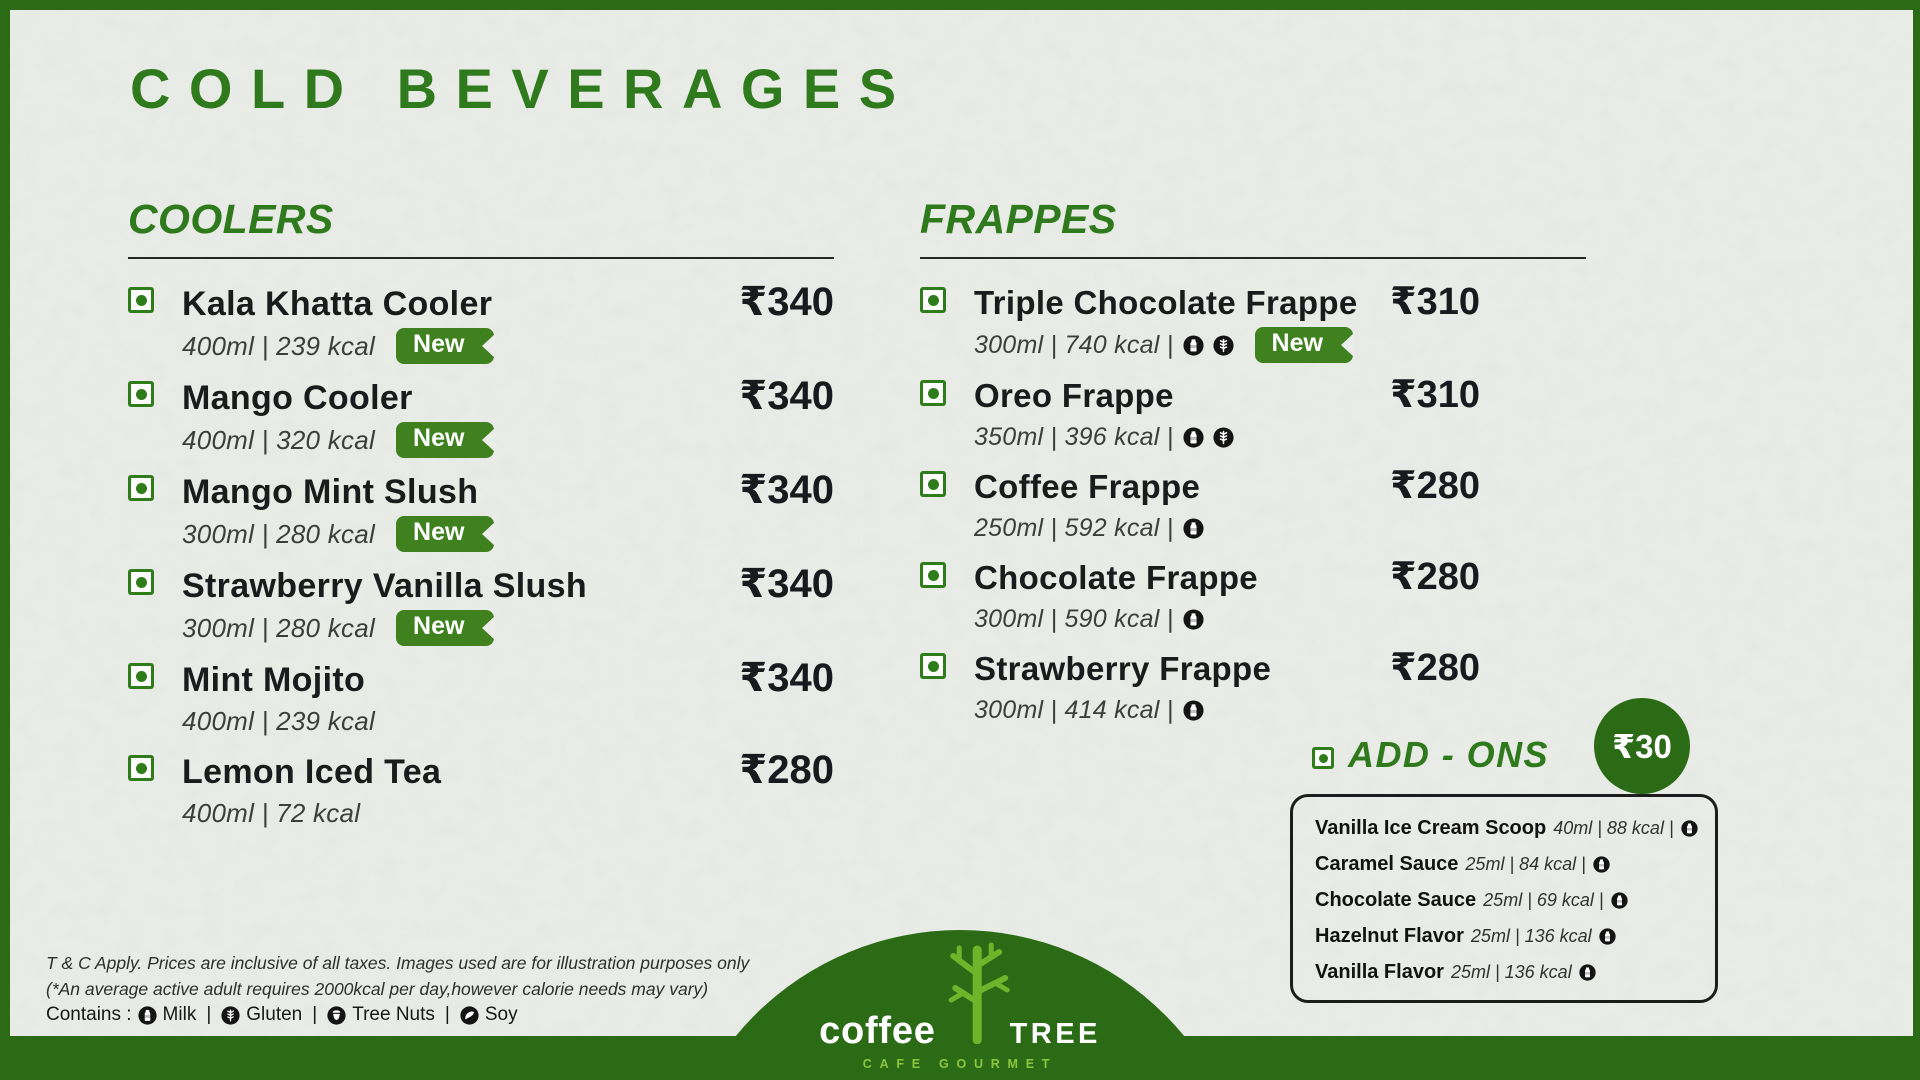 This screenshot has width=1920, height=1080. I want to click on brand-name-tree: TREE, so click(1055, 1034).